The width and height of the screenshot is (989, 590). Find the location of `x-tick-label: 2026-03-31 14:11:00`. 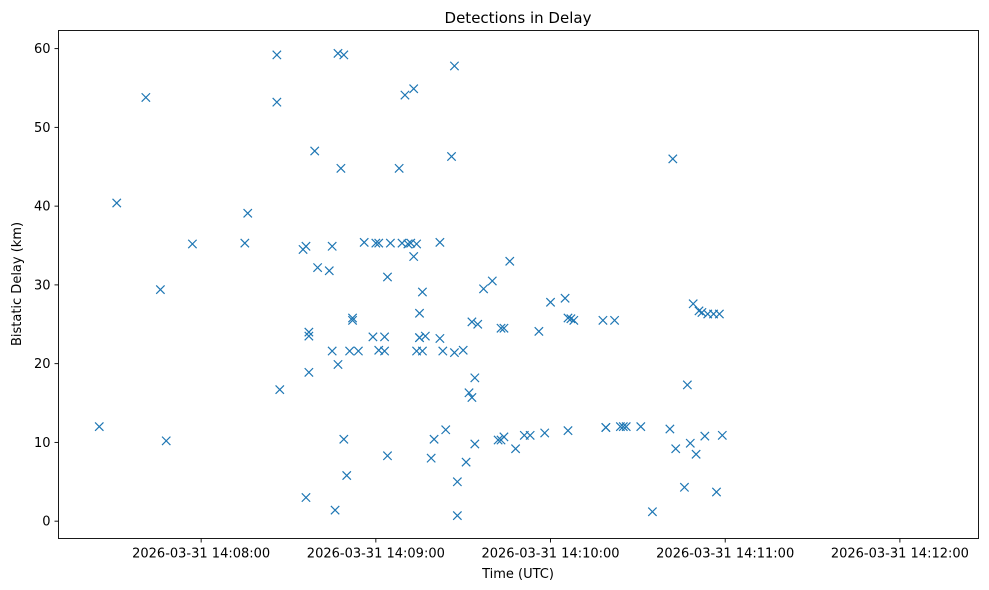

x-tick-label: 2026-03-31 14:11:00 is located at coordinates (725, 554).